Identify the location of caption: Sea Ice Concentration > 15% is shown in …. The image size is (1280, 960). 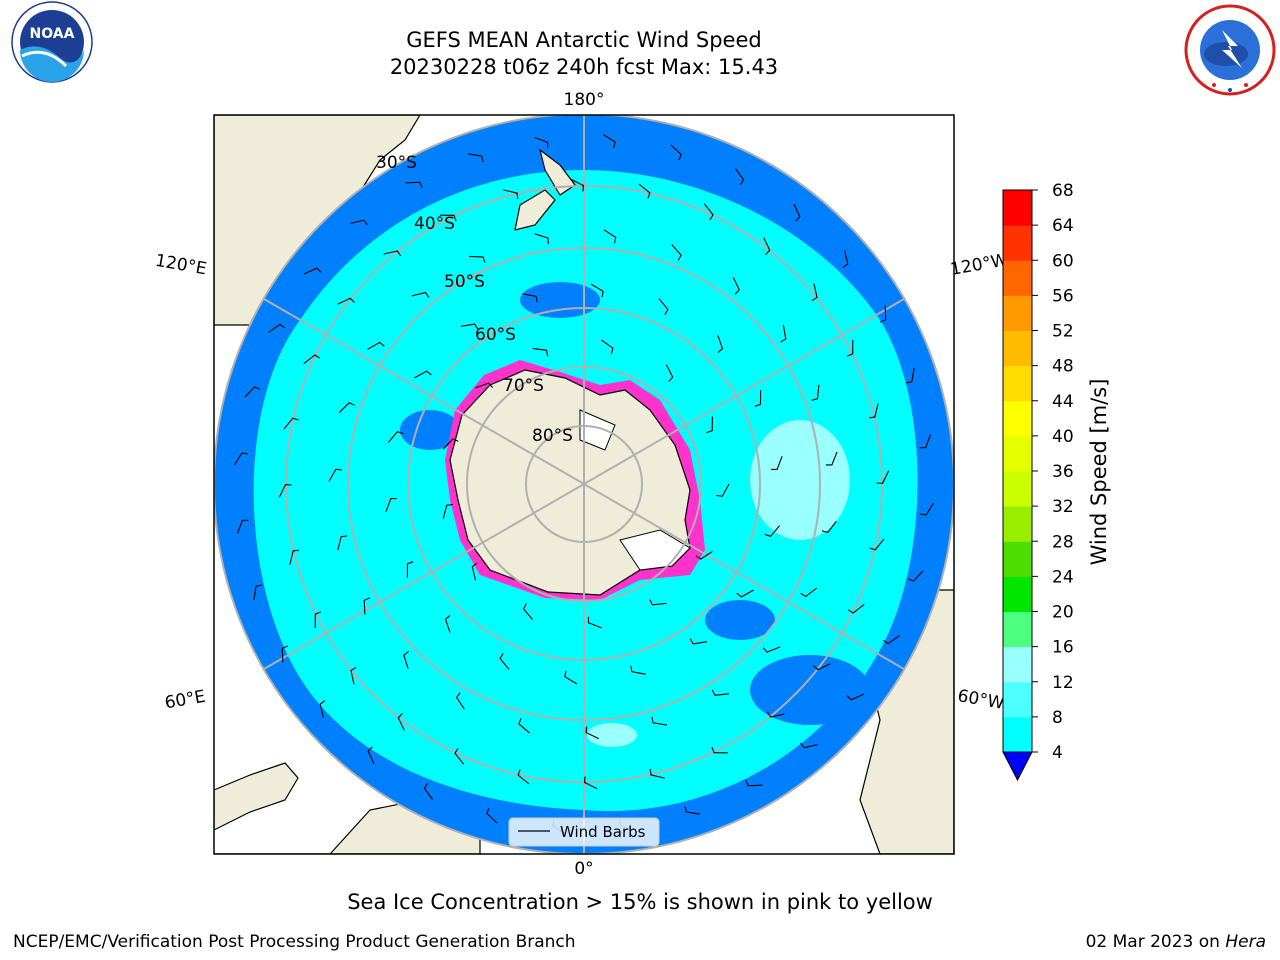
(640, 902).